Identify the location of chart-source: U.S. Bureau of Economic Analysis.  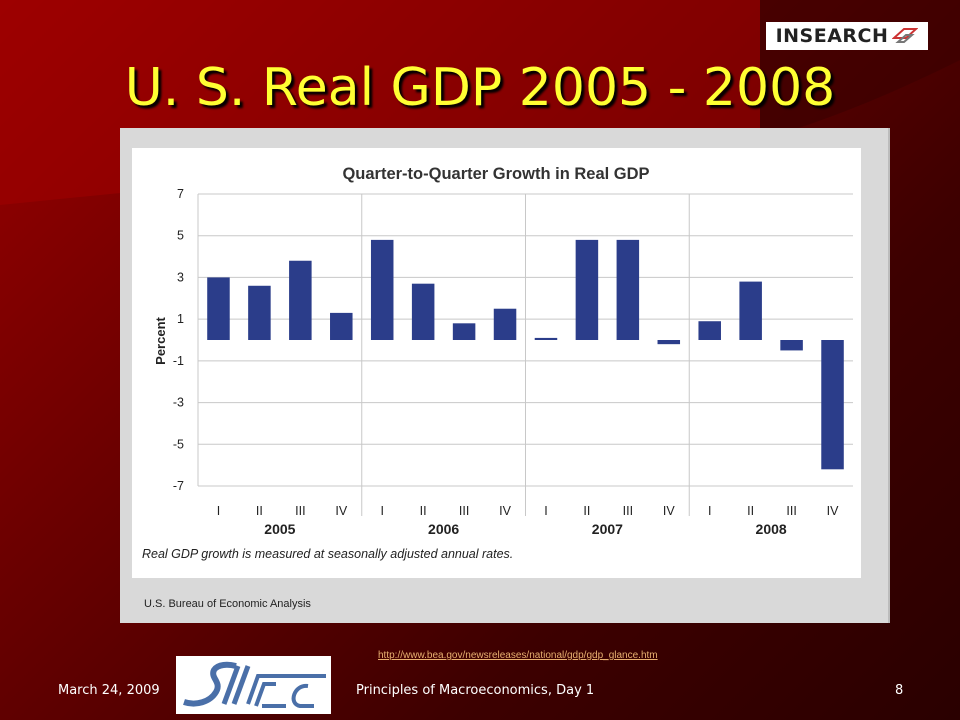
(227, 604).